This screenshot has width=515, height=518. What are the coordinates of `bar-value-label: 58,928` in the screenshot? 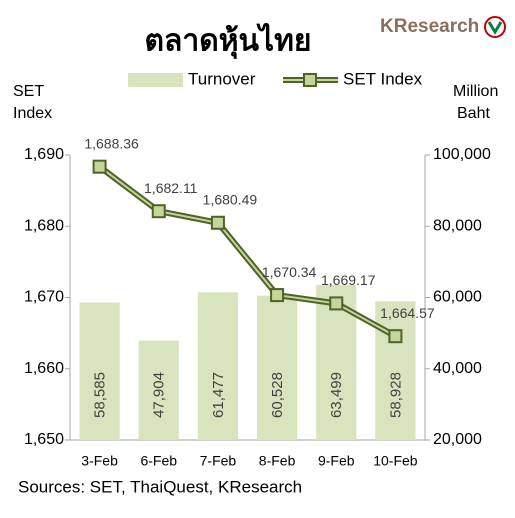 It's located at (395, 395).